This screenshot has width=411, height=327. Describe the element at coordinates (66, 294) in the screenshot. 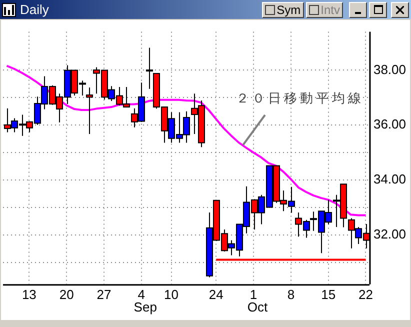

I see `x-tick-label: 20` at that location.